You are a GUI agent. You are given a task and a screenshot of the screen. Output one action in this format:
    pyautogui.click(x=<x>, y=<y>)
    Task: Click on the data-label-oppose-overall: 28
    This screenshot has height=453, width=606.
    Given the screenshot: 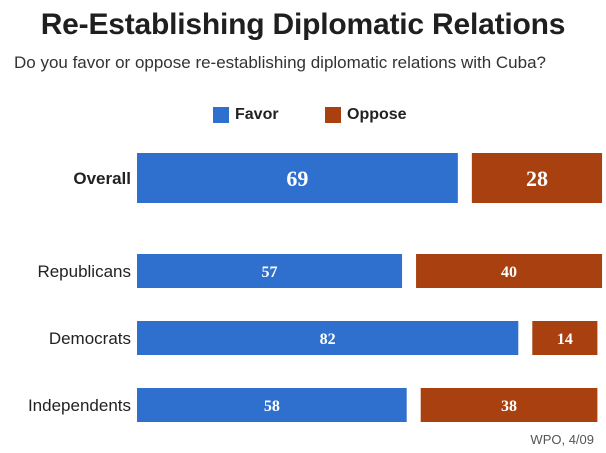 What is the action you would take?
    pyautogui.click(x=537, y=178)
    